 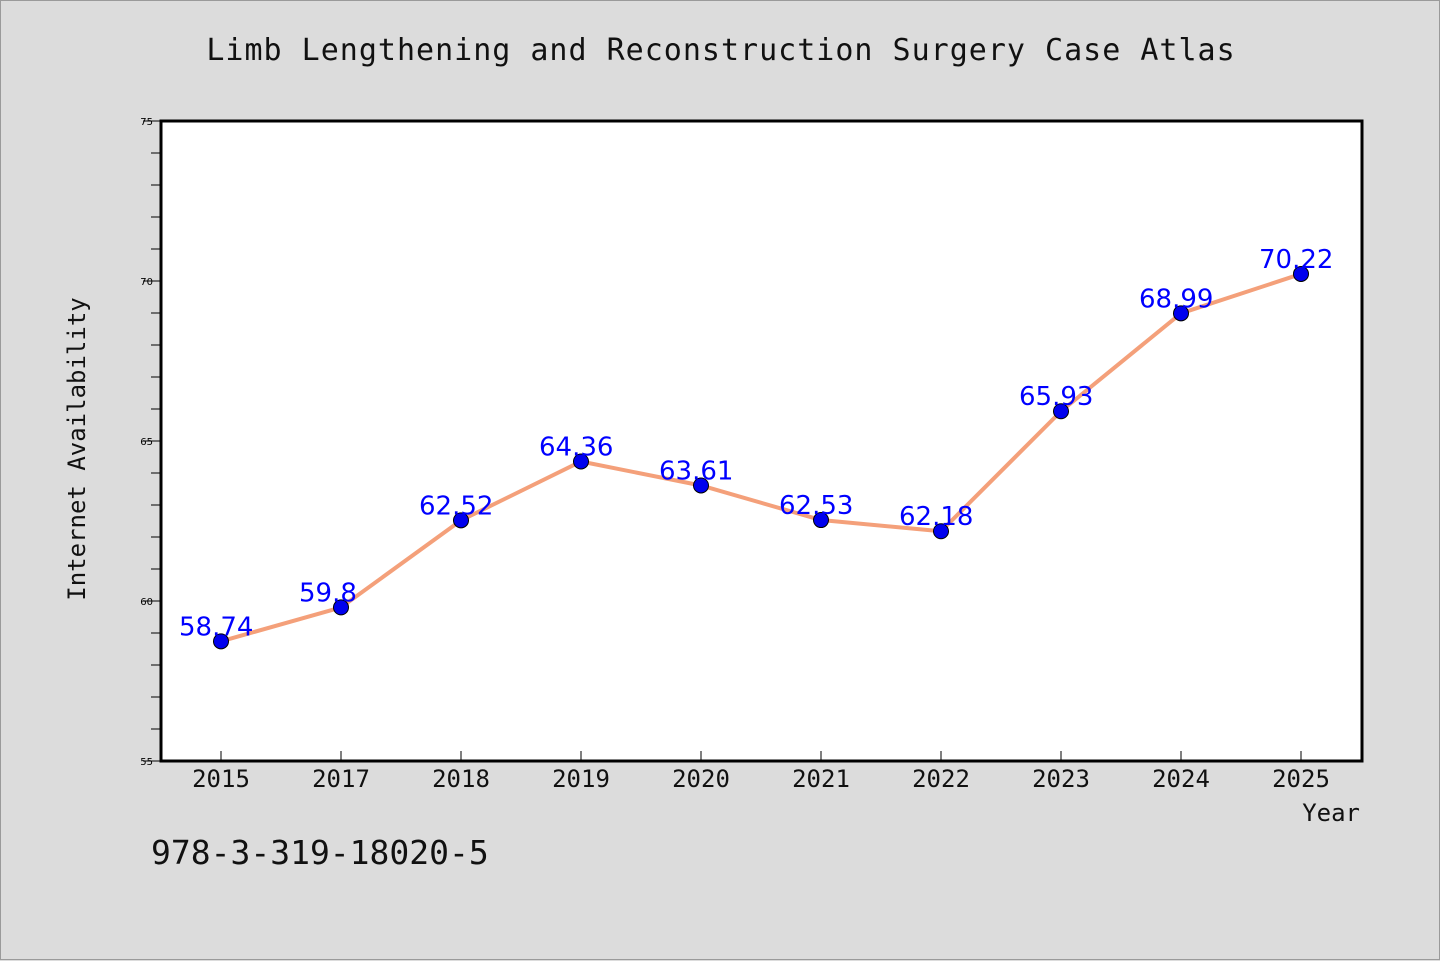 What do you see at coordinates (456, 506) in the screenshot?
I see `data-label: 62.52` at bounding box center [456, 506].